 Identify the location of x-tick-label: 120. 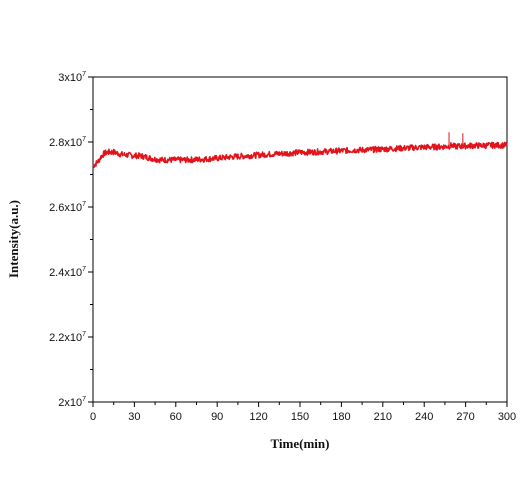
(258, 417).